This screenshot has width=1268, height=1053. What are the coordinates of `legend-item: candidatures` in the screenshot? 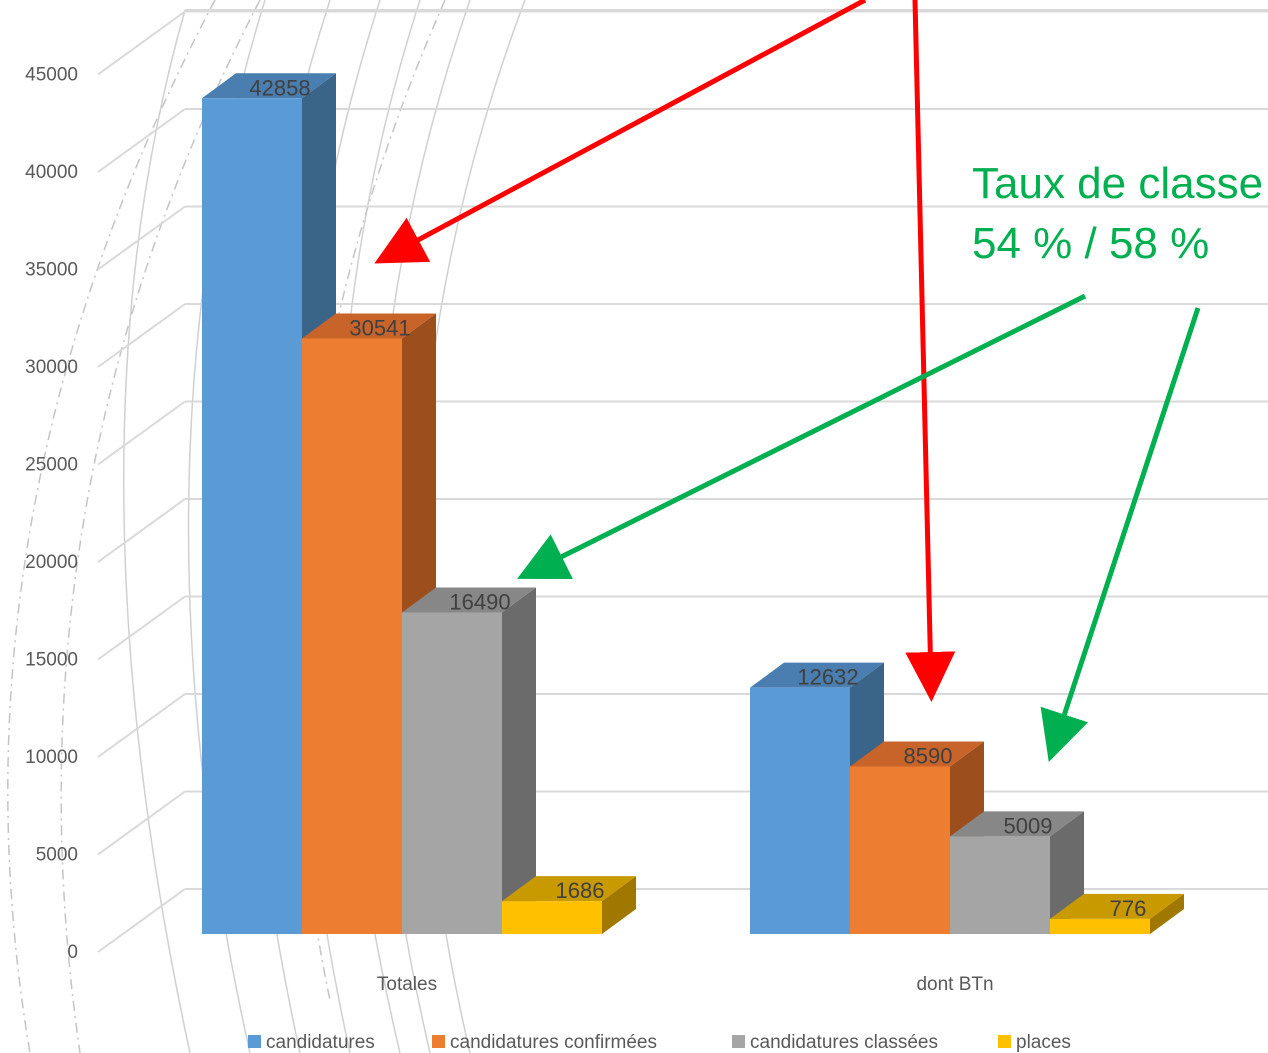 It's located at (311, 1042).